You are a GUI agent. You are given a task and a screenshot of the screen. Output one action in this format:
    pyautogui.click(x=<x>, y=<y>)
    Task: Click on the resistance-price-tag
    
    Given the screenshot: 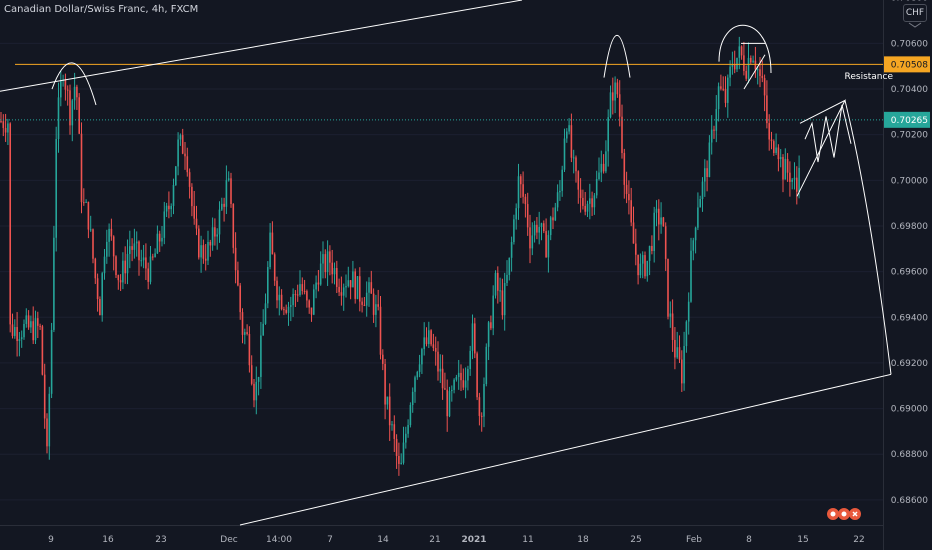 What is the action you would take?
    pyautogui.click(x=907, y=64)
    